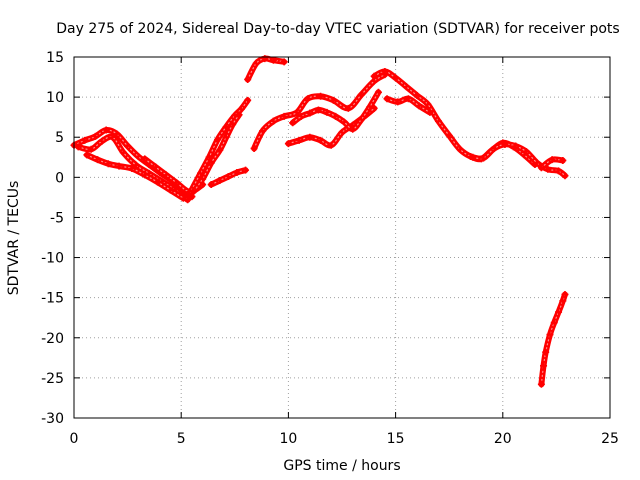  Describe the element at coordinates (55, 98) in the screenshot. I see `y-tick-label: 10` at that location.